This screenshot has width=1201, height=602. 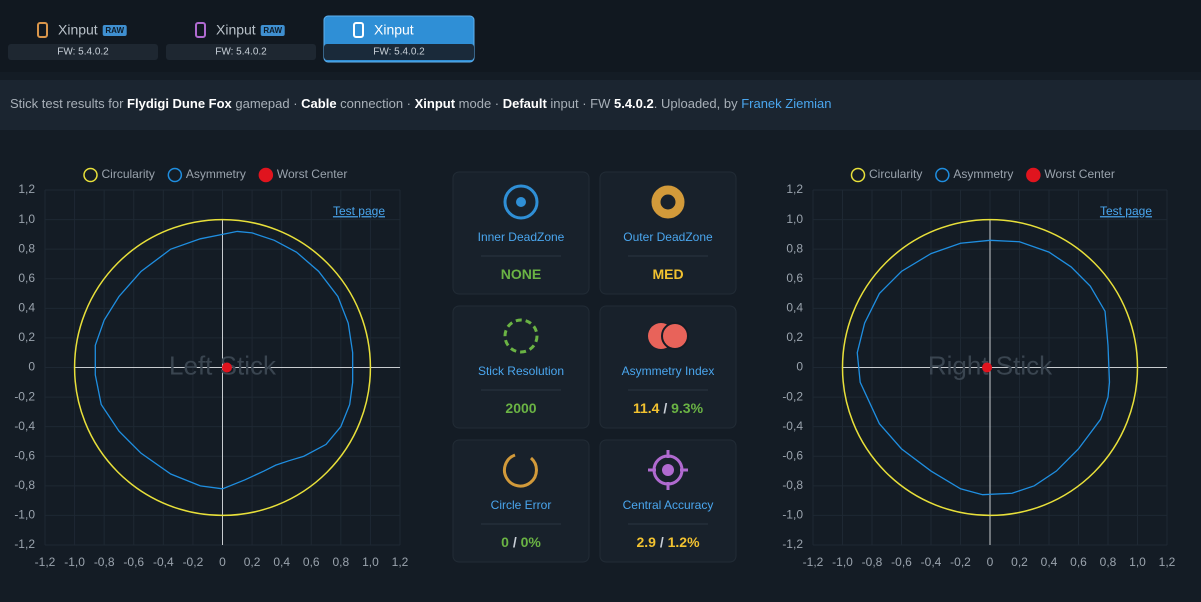 I want to click on info-segment: Xinput, so click(x=435, y=103).